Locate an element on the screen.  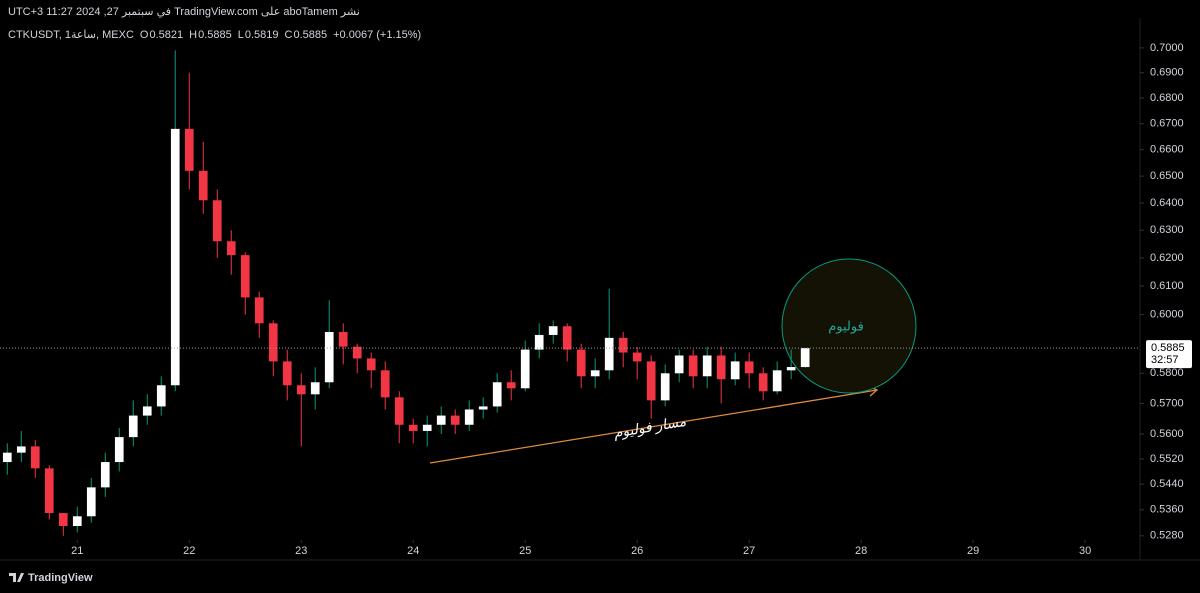
ohlc-letter: H is located at coordinates (193, 35).